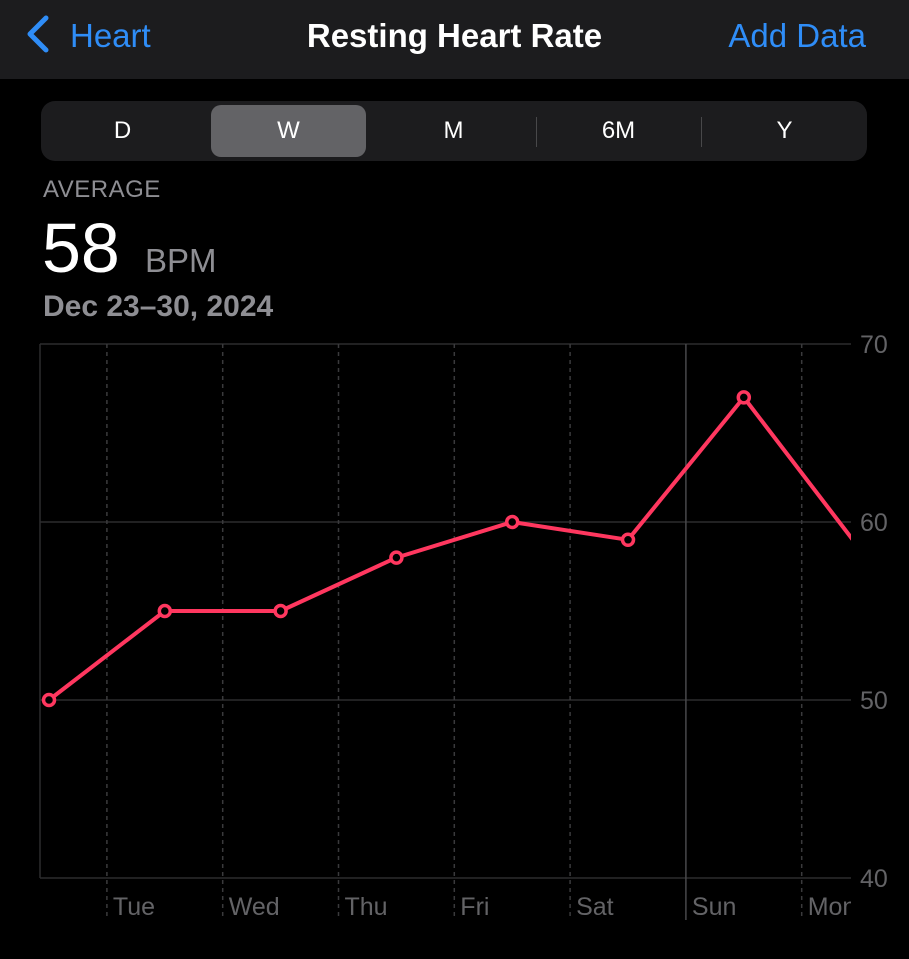 The height and width of the screenshot is (959, 909). Describe the element at coordinates (38, 36) in the screenshot. I see `chevron-left-icon` at that location.